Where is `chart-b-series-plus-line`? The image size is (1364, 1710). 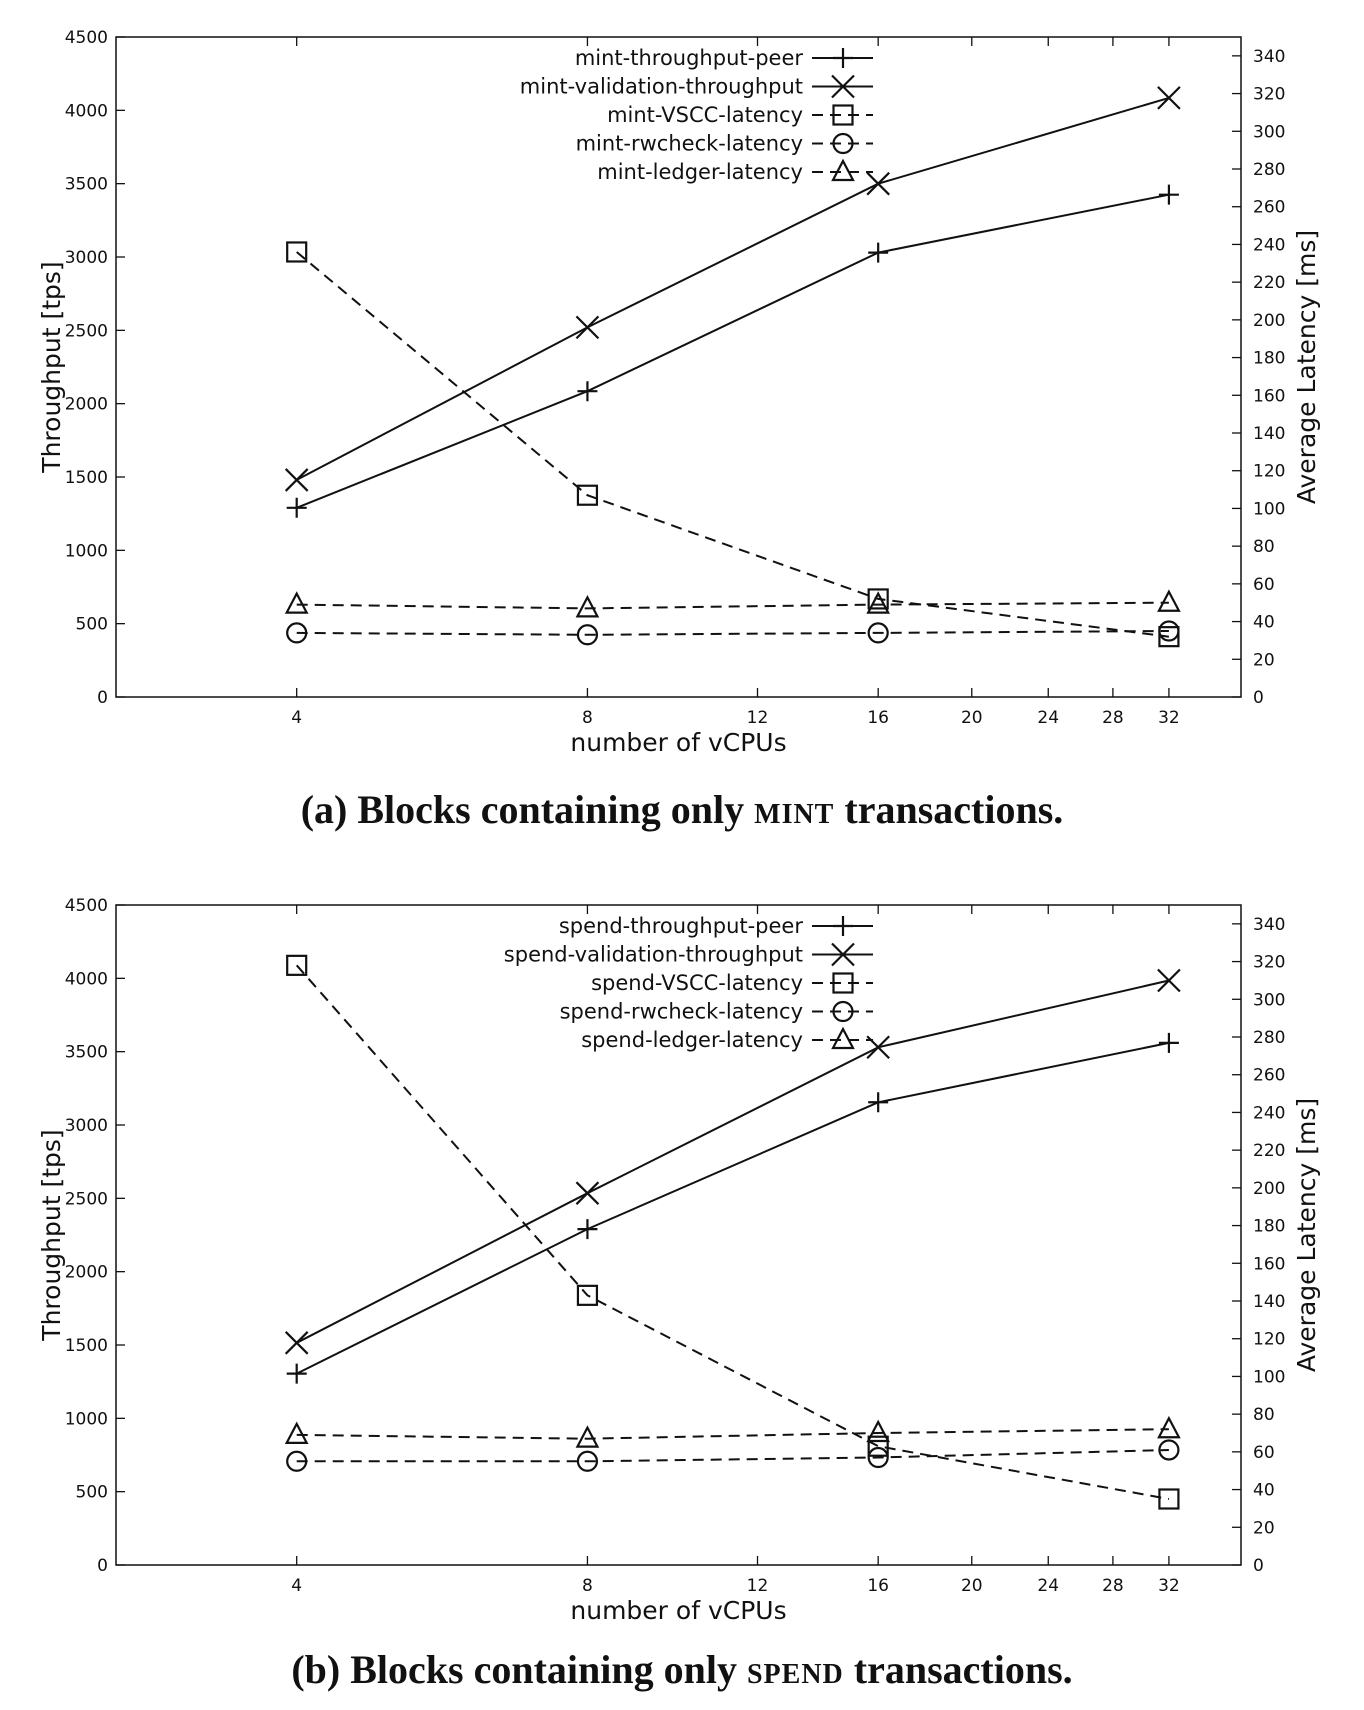 chart-b-series-plus-line is located at coordinates (733, 1208).